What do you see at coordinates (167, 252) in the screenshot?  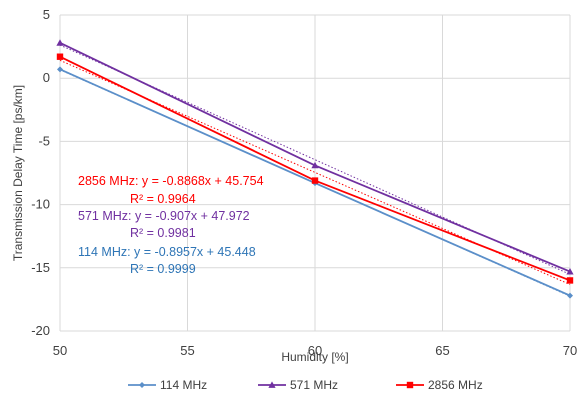 I see `trendline-equation: 114 MHz: y = -0.8957x + 45.448` at bounding box center [167, 252].